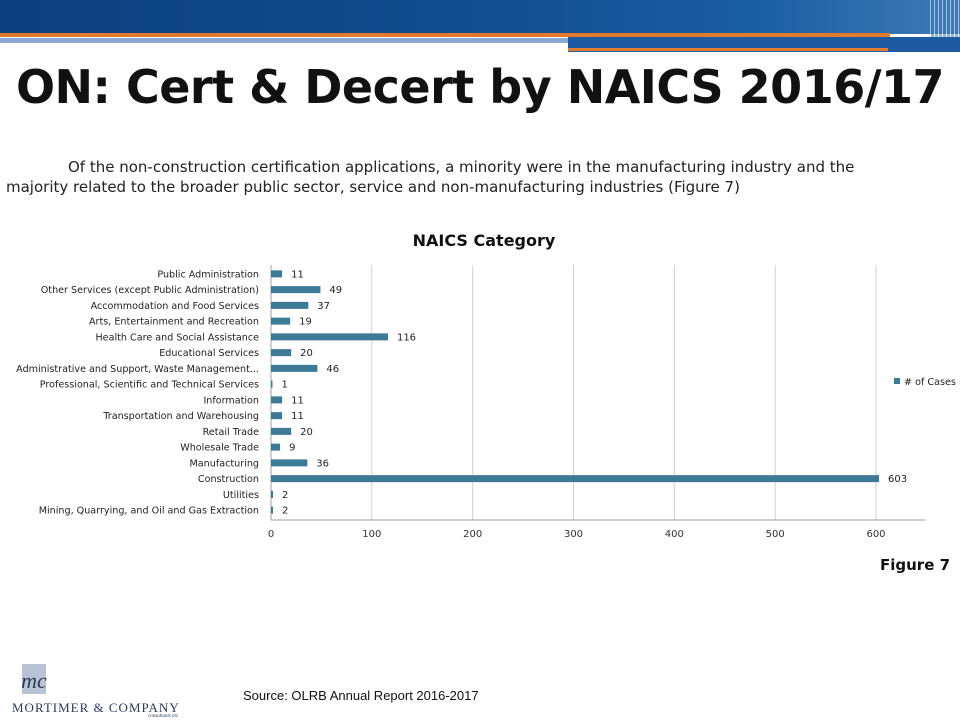 This screenshot has height=720, width=960. What do you see at coordinates (406, 337) in the screenshot?
I see `data-label: 116` at bounding box center [406, 337].